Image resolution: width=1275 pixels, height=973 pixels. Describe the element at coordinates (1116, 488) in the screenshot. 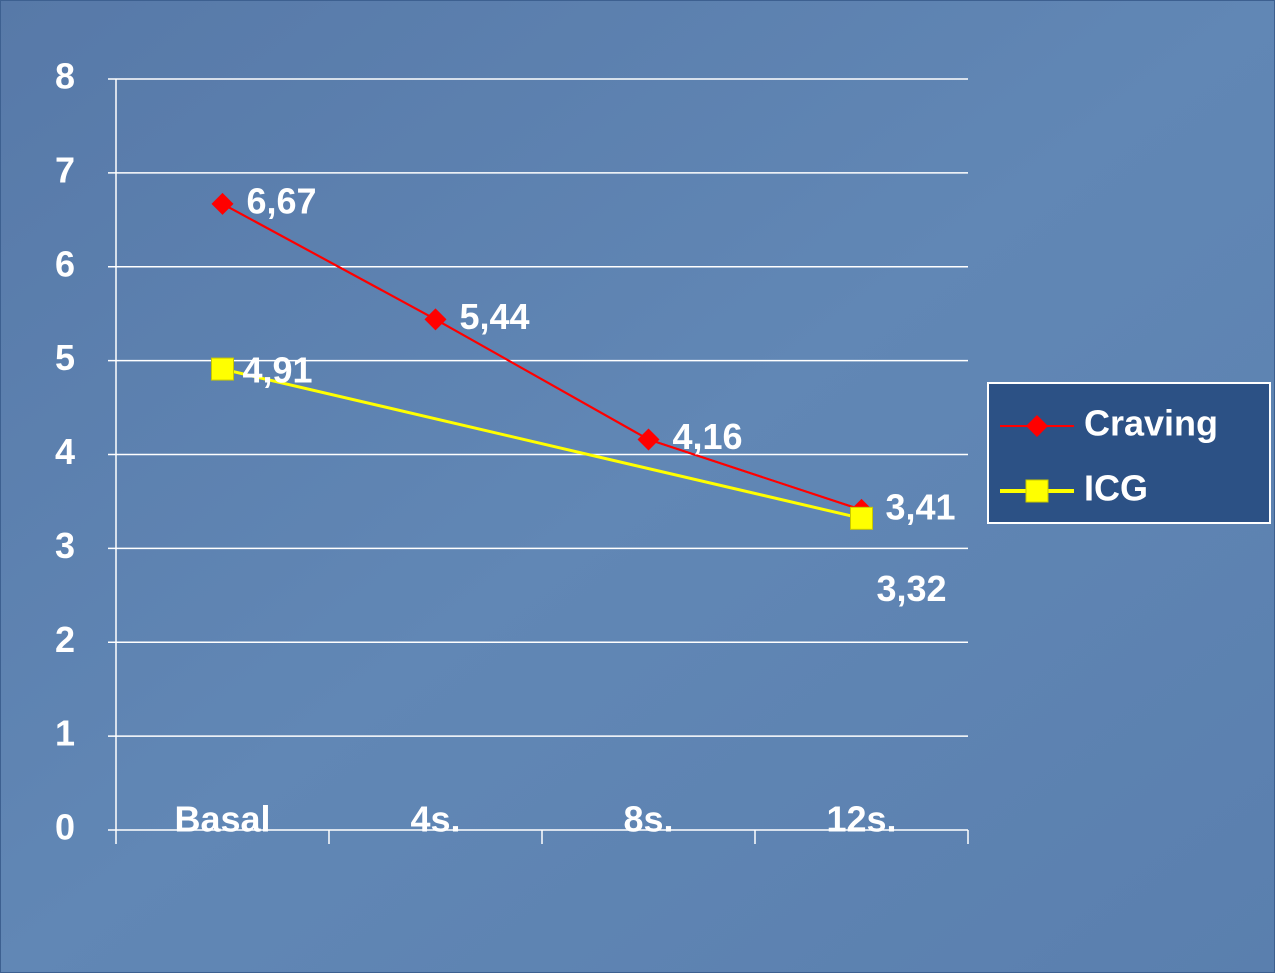

I see `legend-label: ICG` at that location.